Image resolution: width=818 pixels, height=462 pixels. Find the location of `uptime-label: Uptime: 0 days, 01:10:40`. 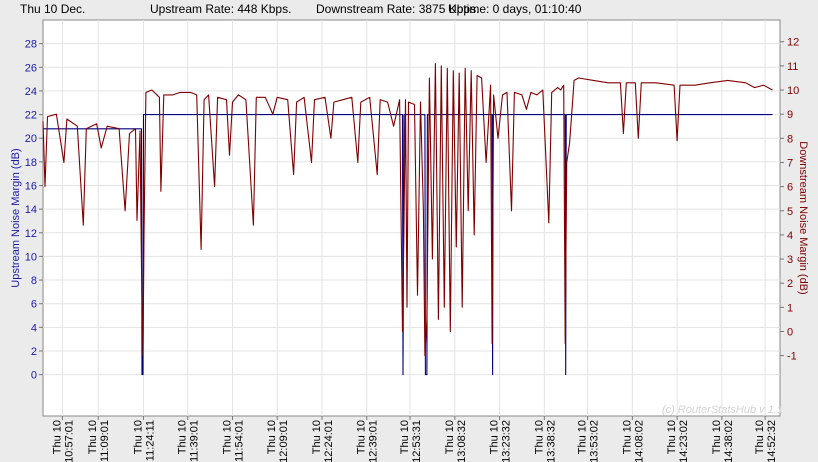

uptime-label: Uptime: 0 days, 01:10:40 is located at coordinates (515, 9).